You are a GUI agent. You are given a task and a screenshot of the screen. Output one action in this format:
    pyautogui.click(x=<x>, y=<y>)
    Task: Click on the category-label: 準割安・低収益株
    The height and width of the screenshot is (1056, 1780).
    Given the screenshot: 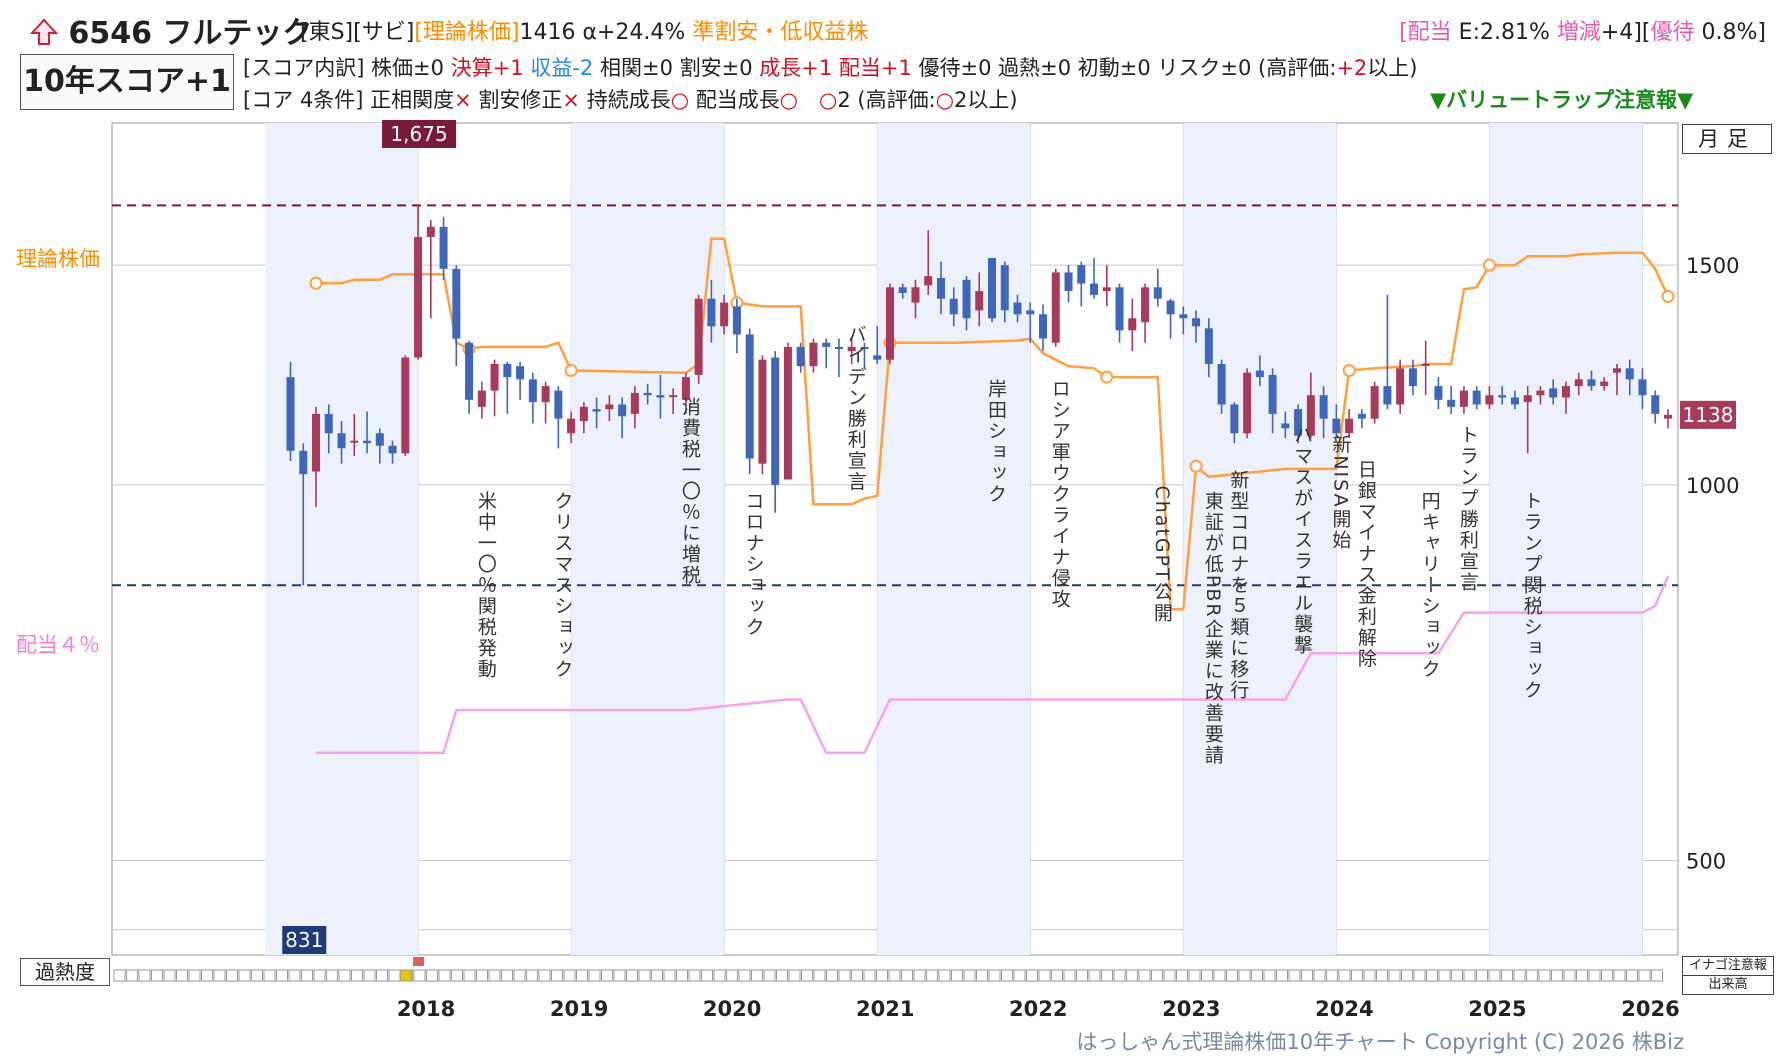 What is the action you would take?
    pyautogui.click(x=780, y=32)
    